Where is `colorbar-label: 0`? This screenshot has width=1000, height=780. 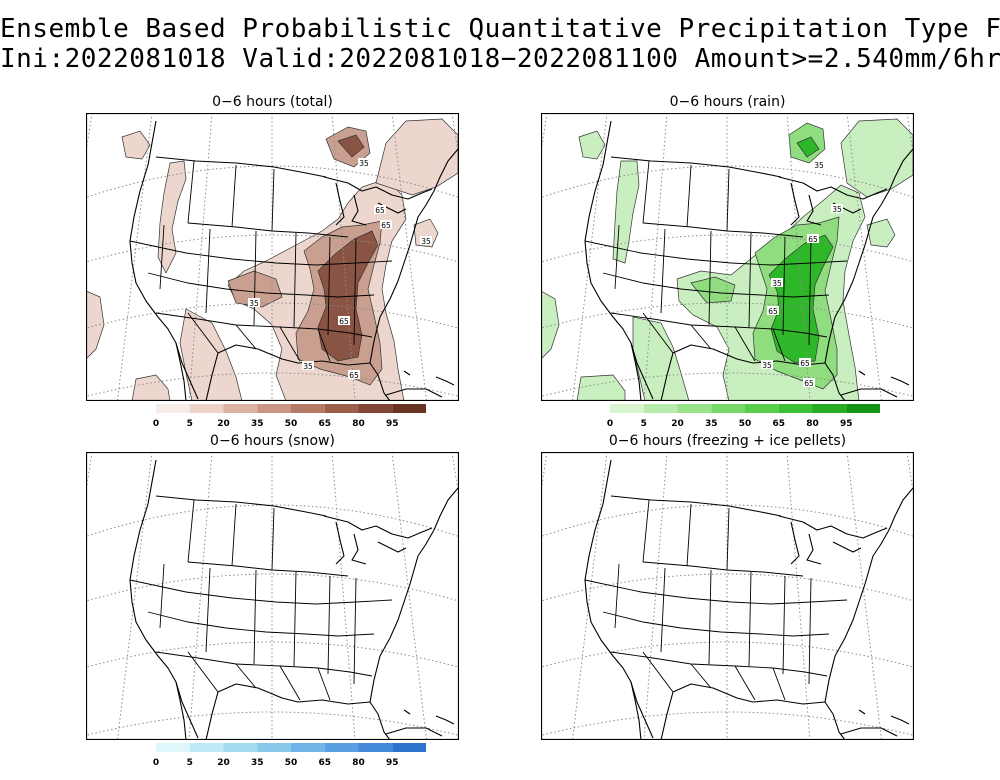 colorbar-label: 0 is located at coordinates (156, 763).